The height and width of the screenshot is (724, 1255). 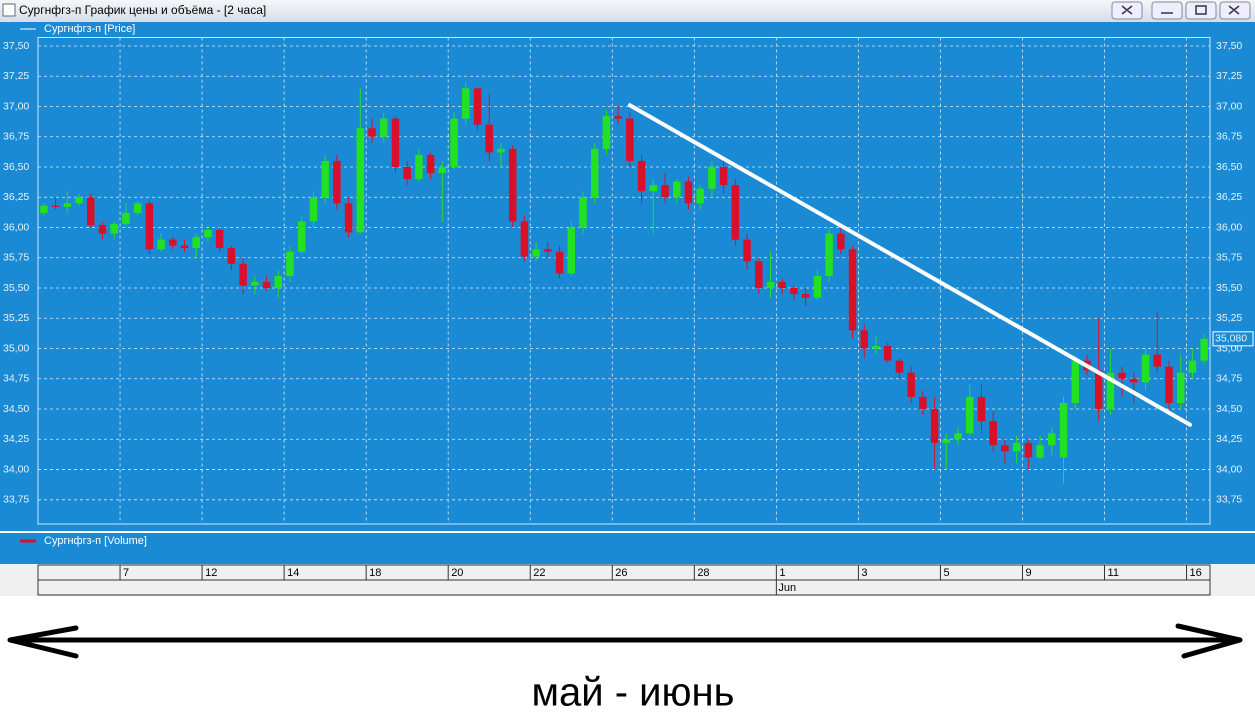 I want to click on window-icon, so click(x=9, y=10).